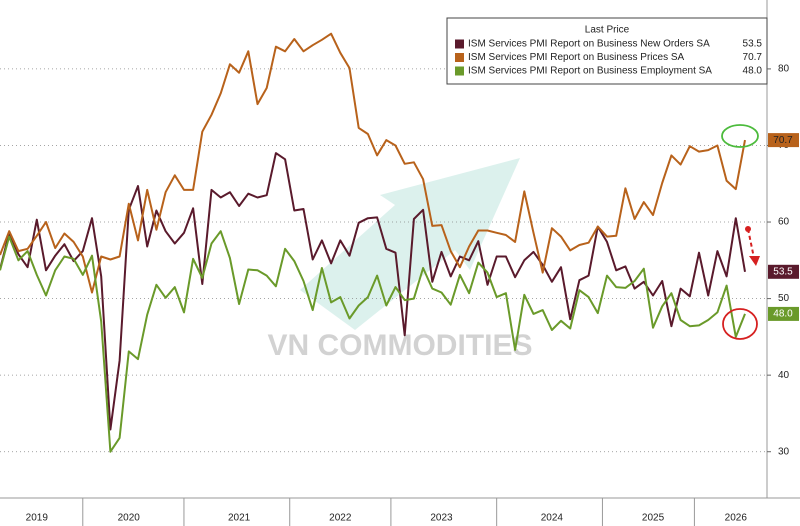 Image resolution: width=800 pixels, height=526 pixels. Describe the element at coordinates (754, 261) in the screenshot. I see `arrow-head` at that location.